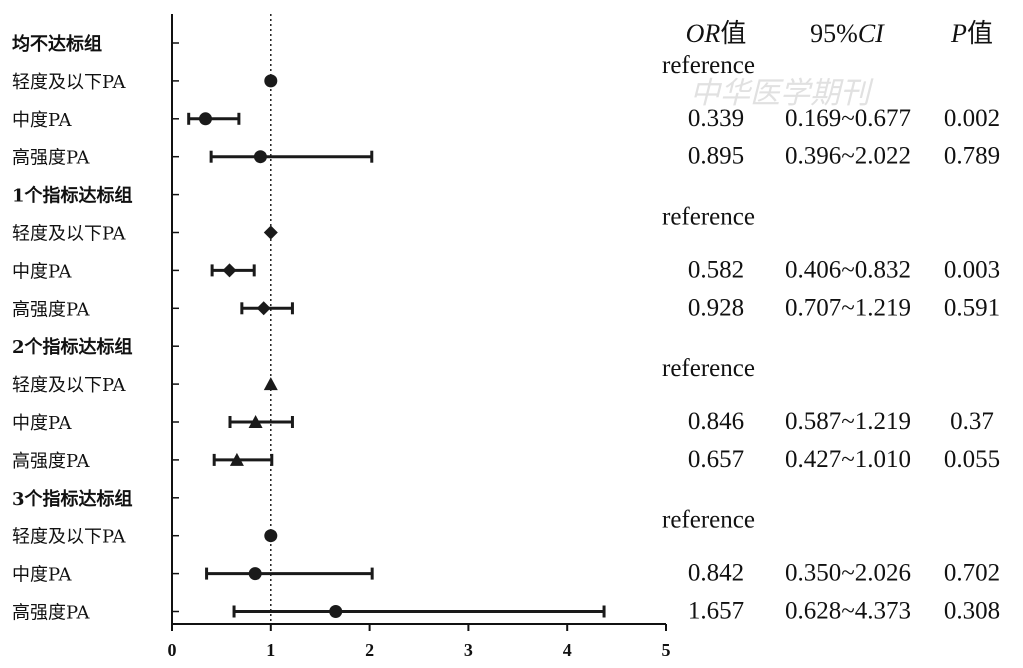  I want to click on group-label: 1个指标达标组, so click(72, 196).